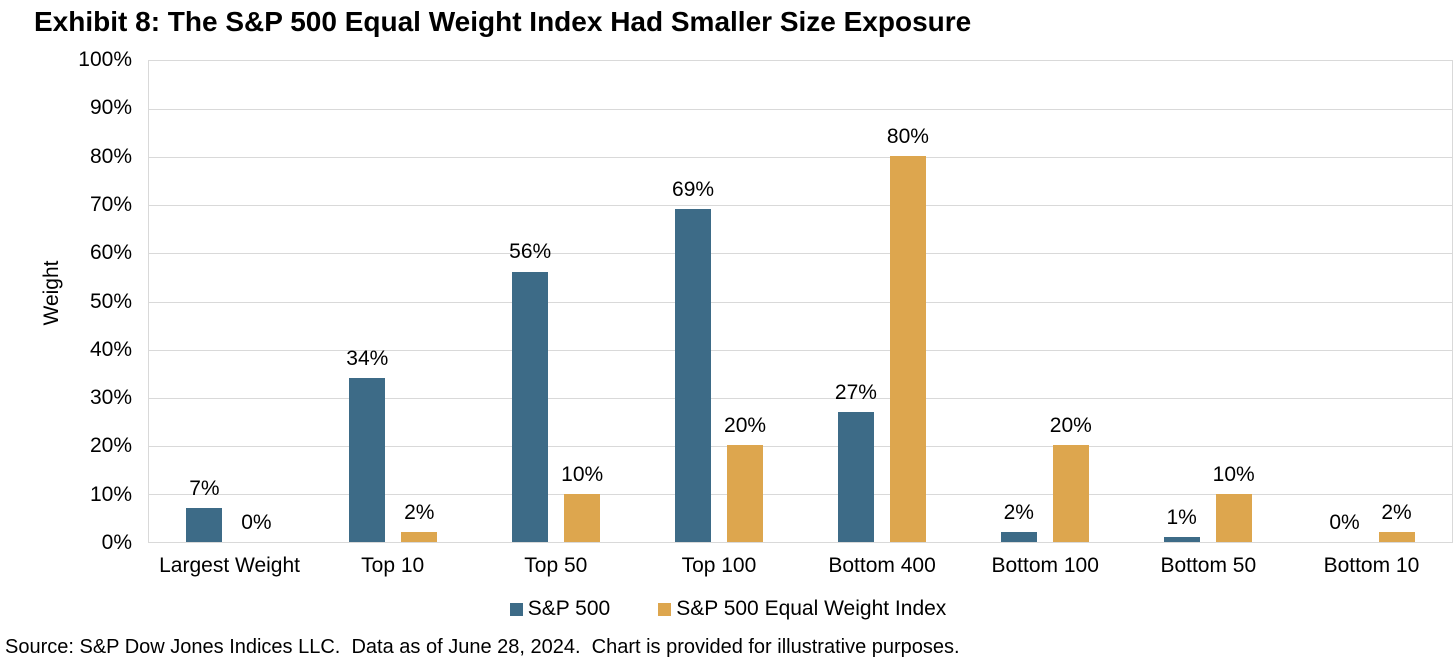  I want to click on y-tick-label: 20%, so click(110, 446).